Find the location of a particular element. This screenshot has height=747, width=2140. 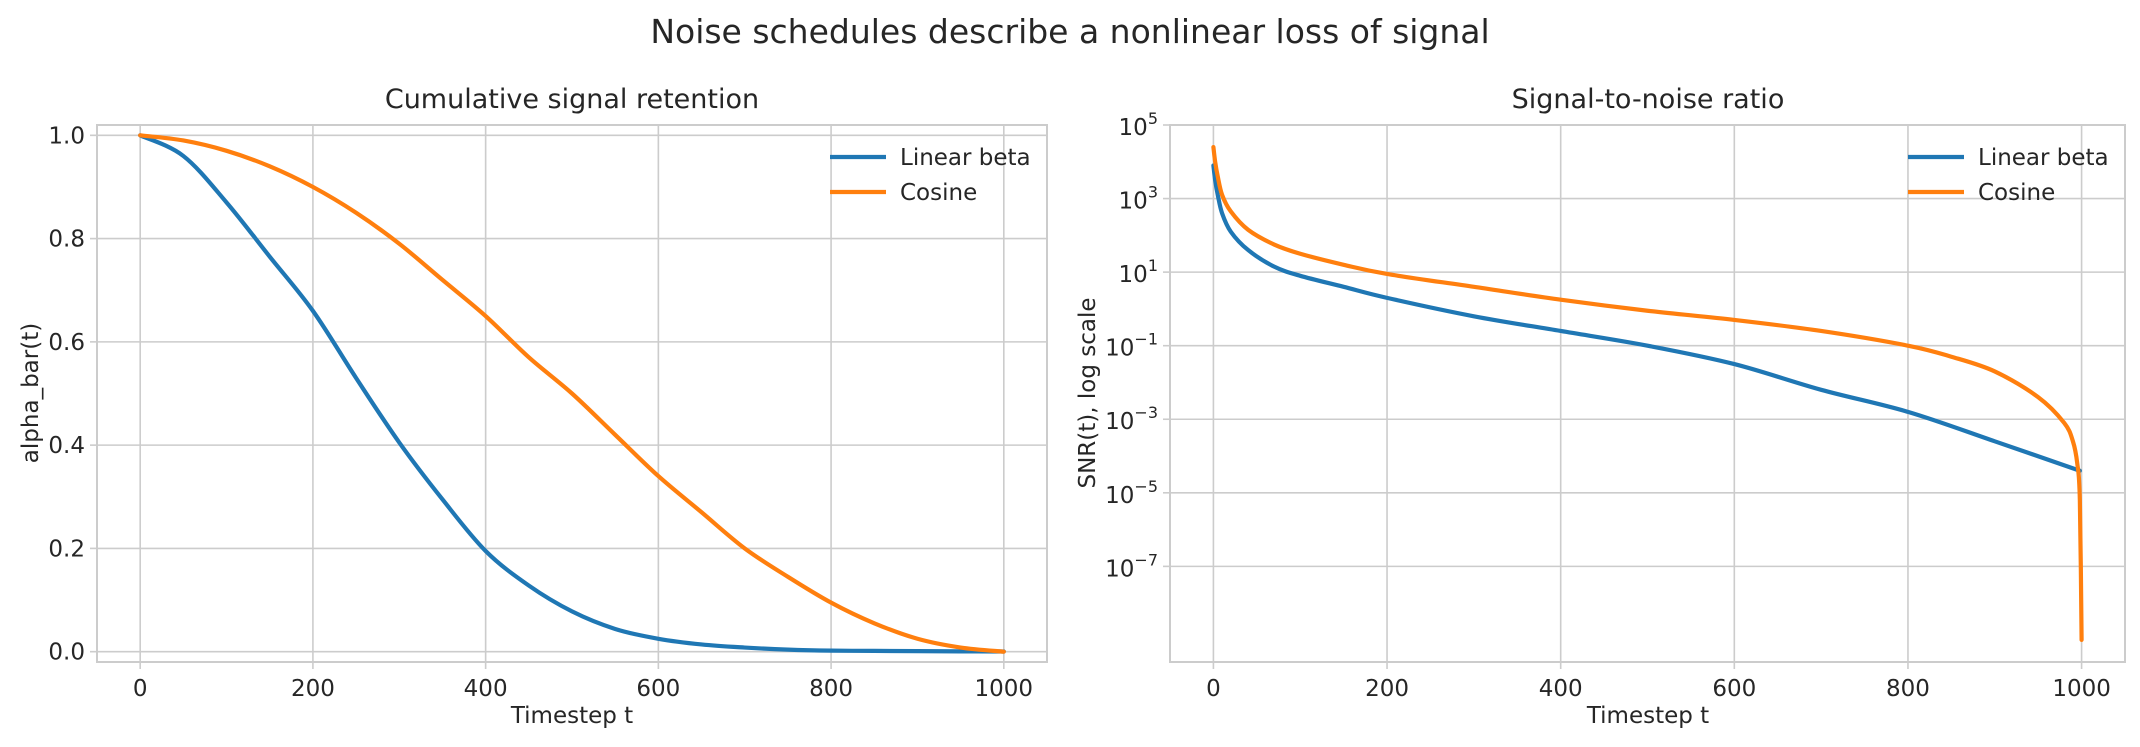

legend-alpha-bar: Linear beta Cosine is located at coordinates (930, 175).